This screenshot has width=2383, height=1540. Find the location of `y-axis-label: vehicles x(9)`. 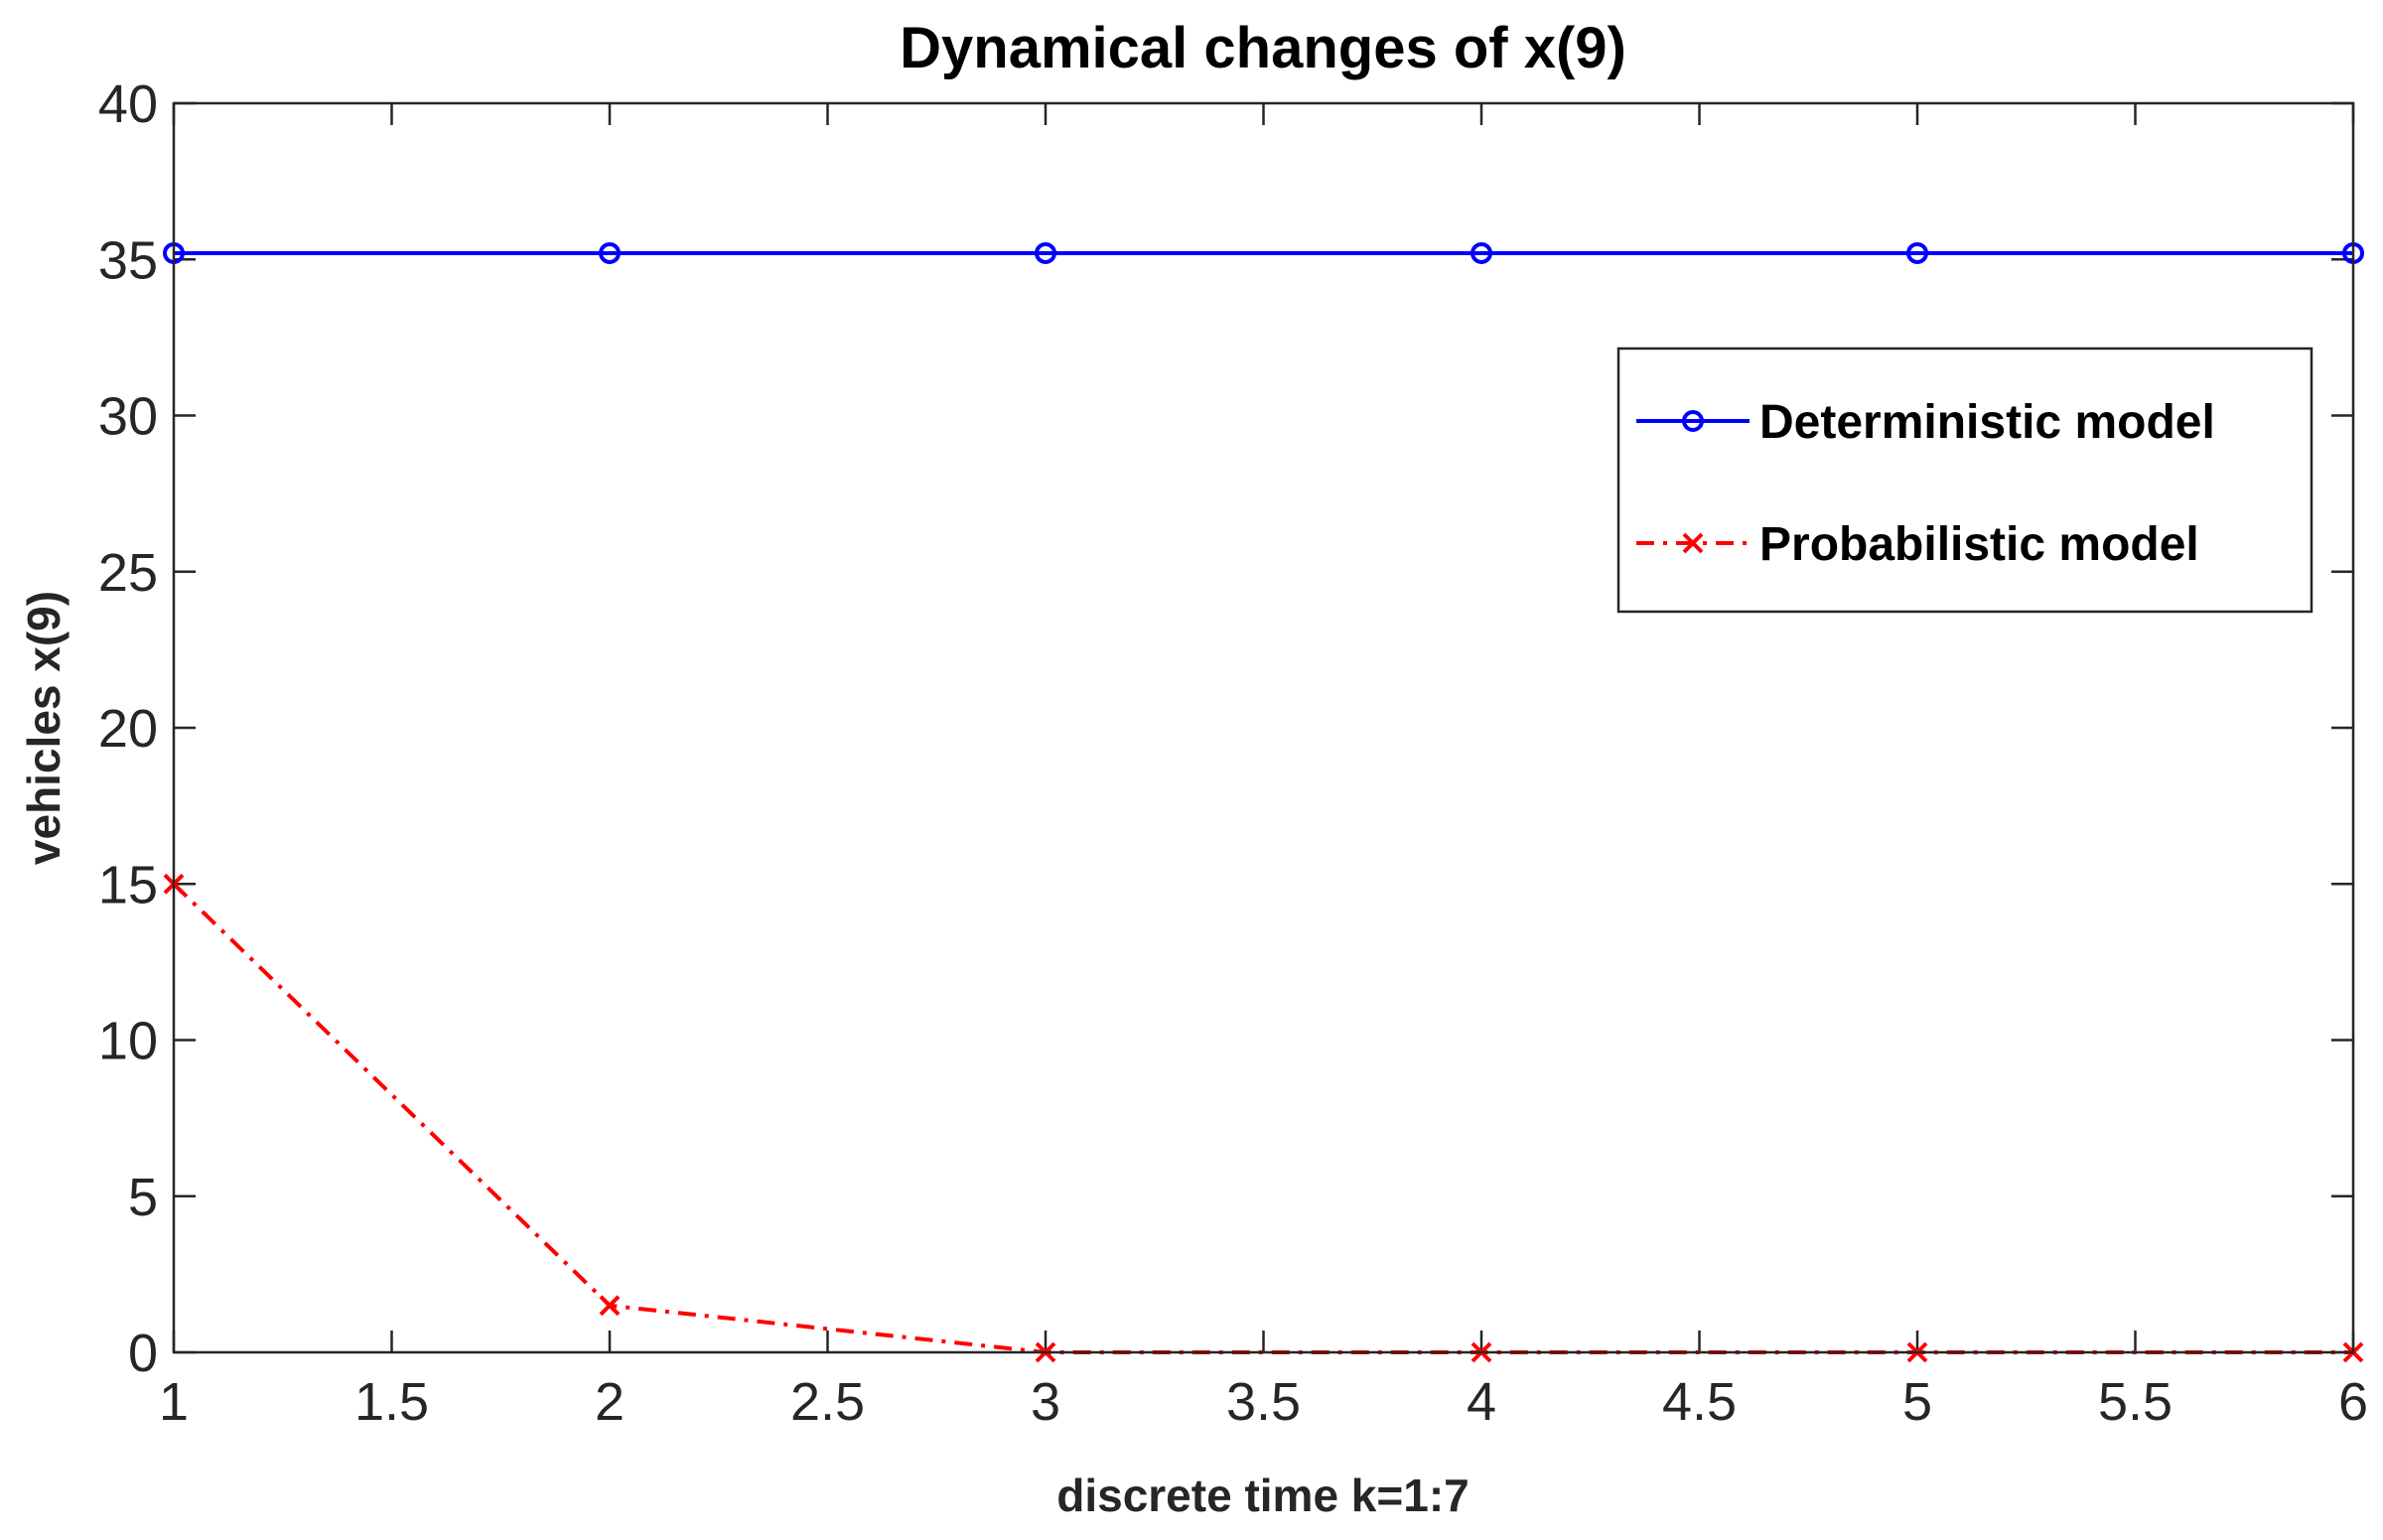

y-axis-label: vehicles x(9) is located at coordinates (44, 728).